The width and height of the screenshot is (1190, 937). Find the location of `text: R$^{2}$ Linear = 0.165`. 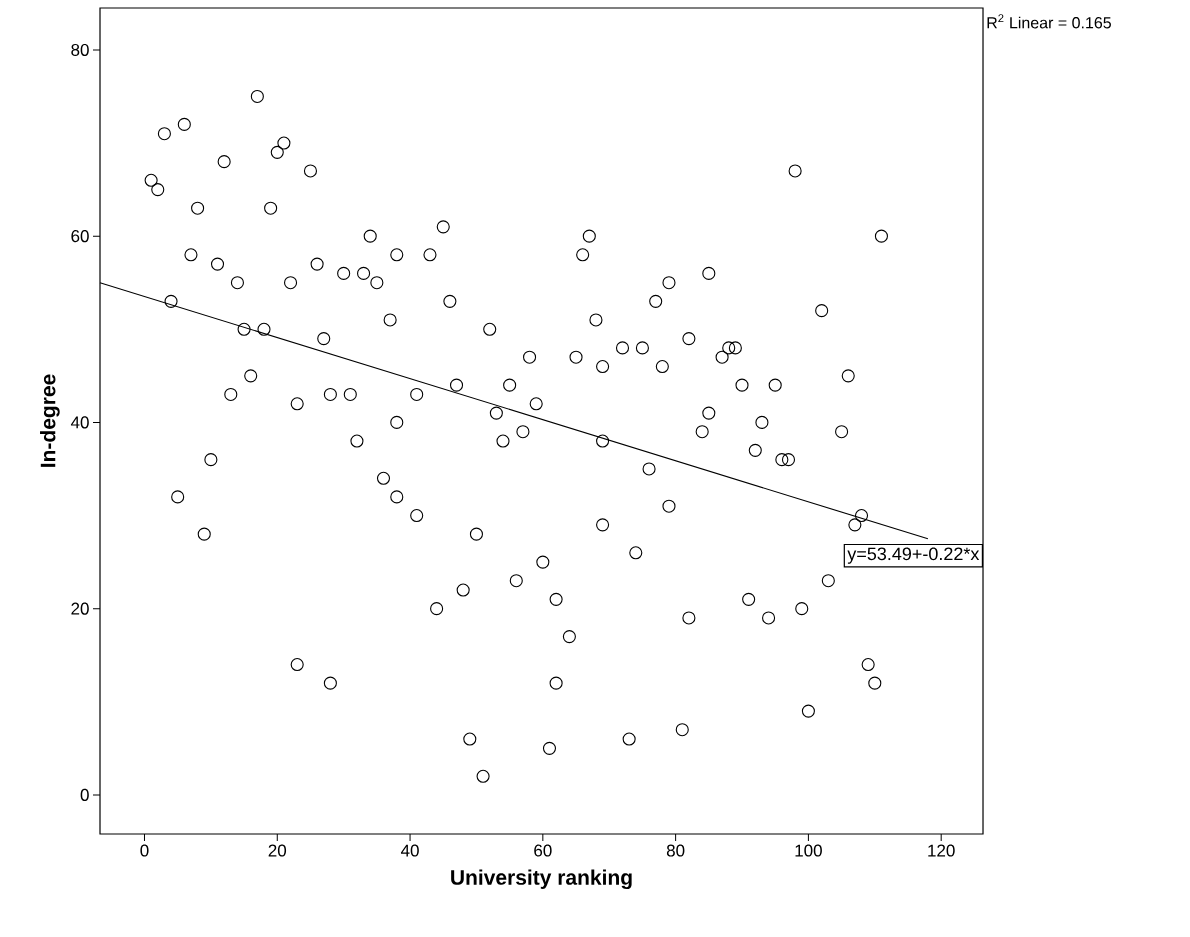

text: R$^{2}$ Linear = 0.165 is located at coordinates (1049, 21).